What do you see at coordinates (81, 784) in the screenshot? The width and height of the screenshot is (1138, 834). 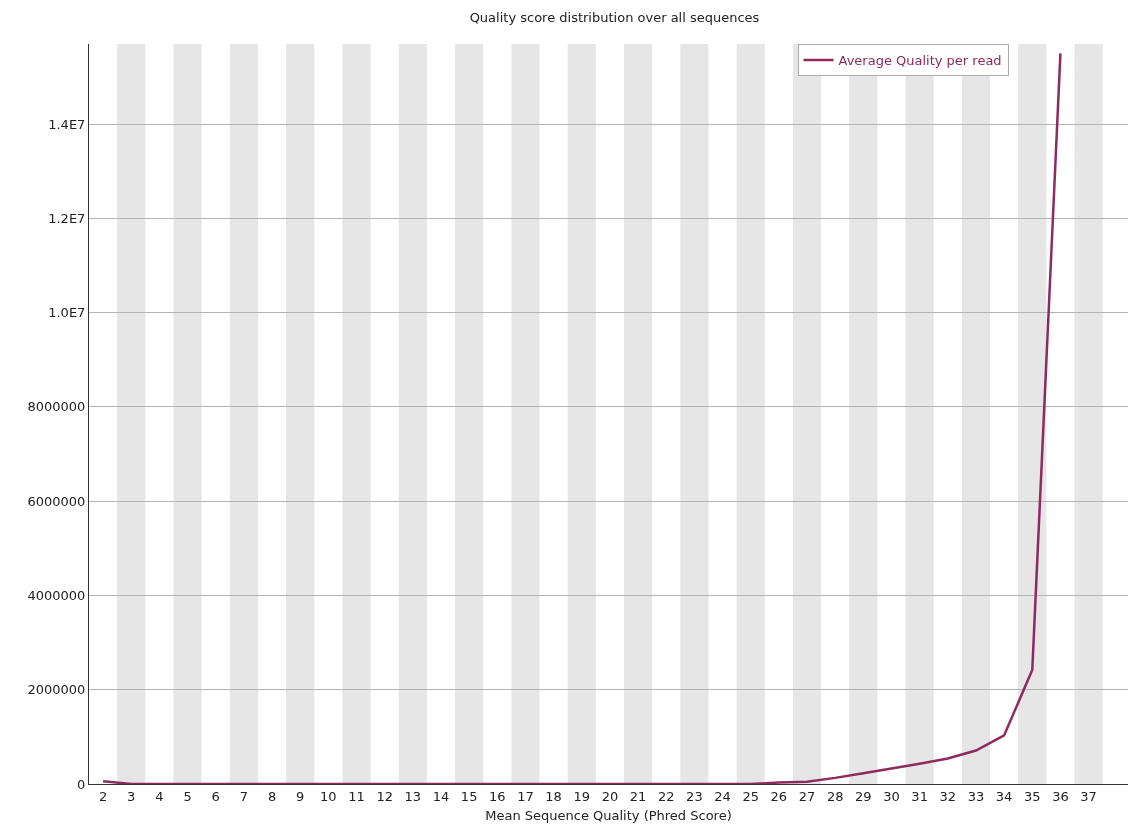 I see `y-tick-label: 0` at bounding box center [81, 784].